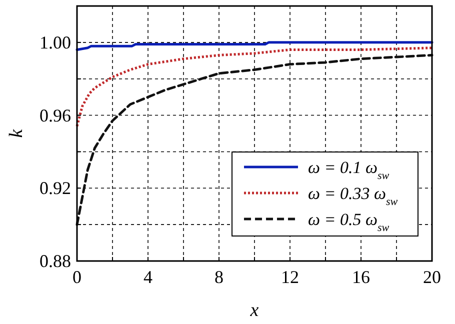 This screenshot has height=324, width=455. What do you see at coordinates (353, 196) in the screenshot?
I see `legend-label: ω = 0.33 ω$_{sw}$` at bounding box center [353, 196].